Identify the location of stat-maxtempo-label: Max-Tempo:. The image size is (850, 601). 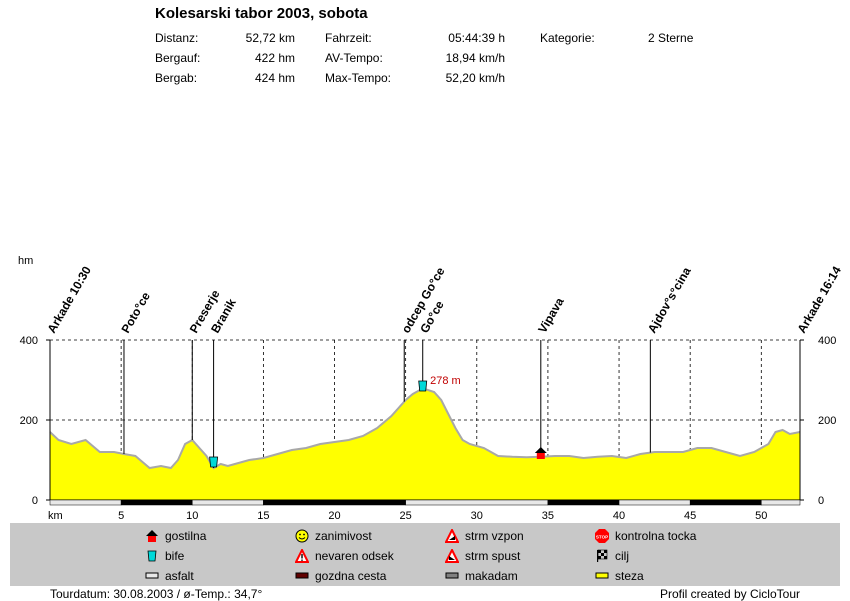
(358, 78).